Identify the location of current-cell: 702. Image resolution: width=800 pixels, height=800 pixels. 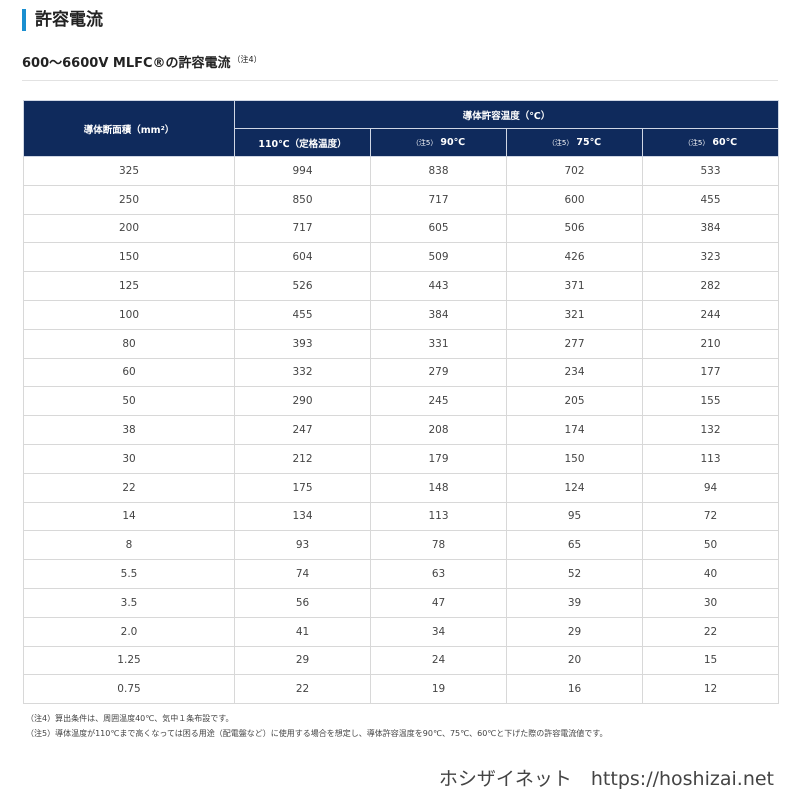
(574, 171).